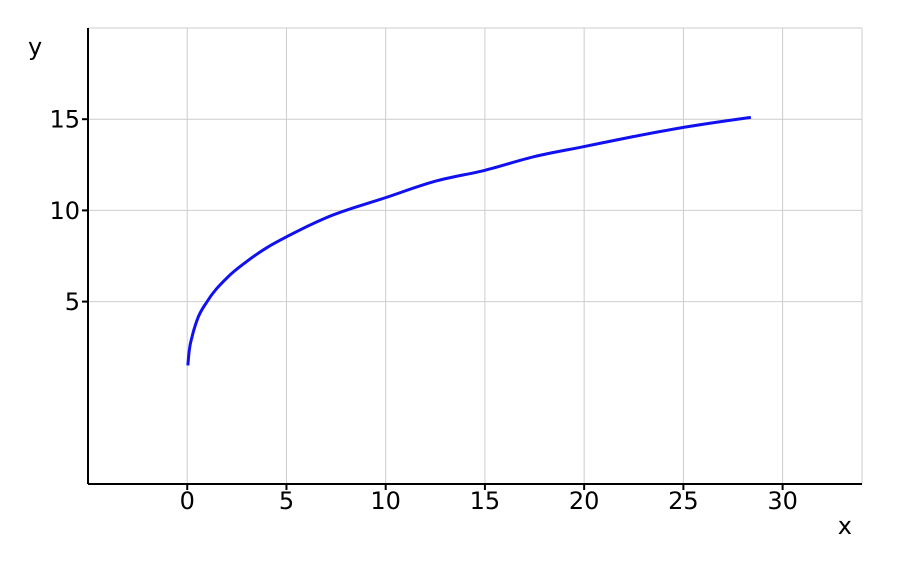  What do you see at coordinates (845, 526) in the screenshot?
I see `x-axis-title: x` at bounding box center [845, 526].